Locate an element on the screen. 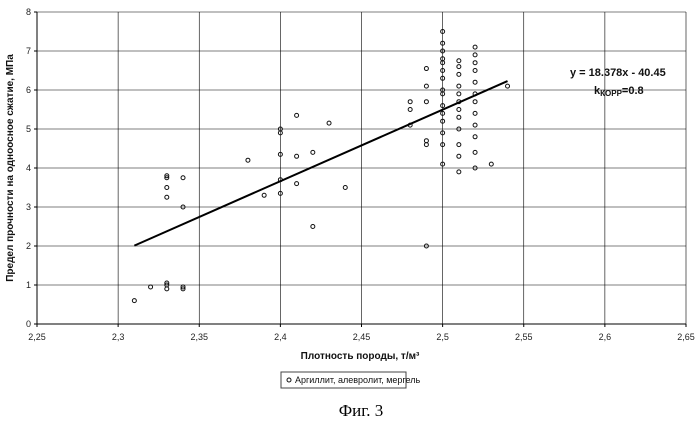 Image resolution: width=699 pixels, height=429 pixels. correlation-label: kКОРР=0.8 is located at coordinates (619, 91).